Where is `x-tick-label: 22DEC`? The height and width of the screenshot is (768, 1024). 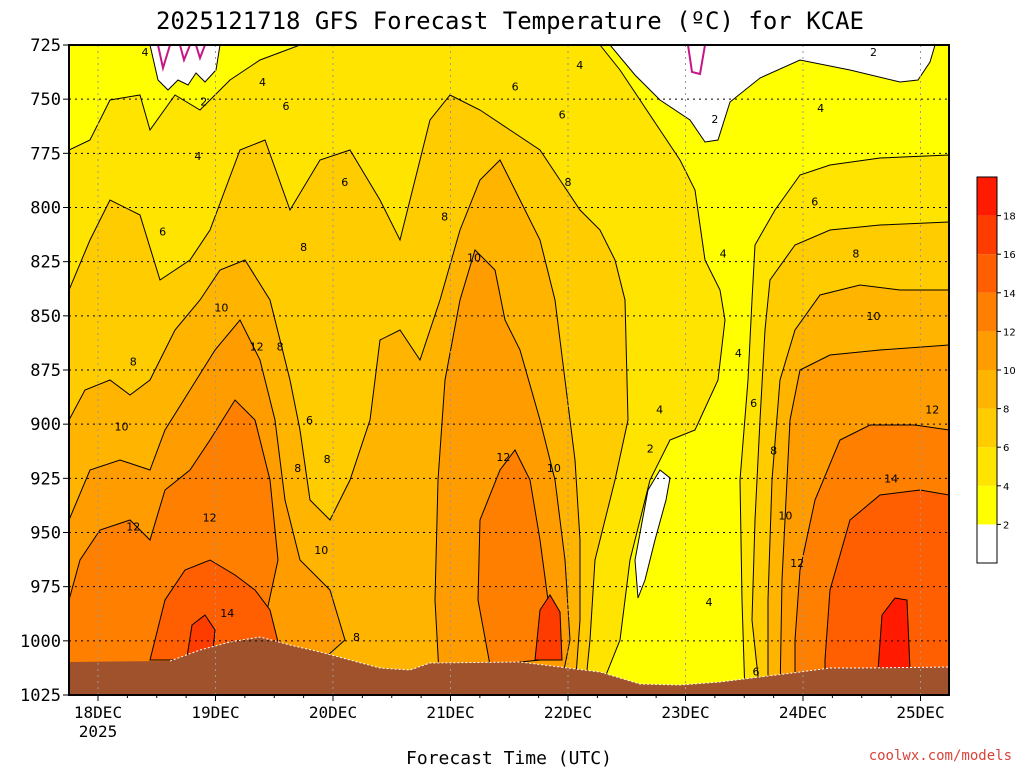
x-tick-label: 22DEC is located at coordinates (568, 712).